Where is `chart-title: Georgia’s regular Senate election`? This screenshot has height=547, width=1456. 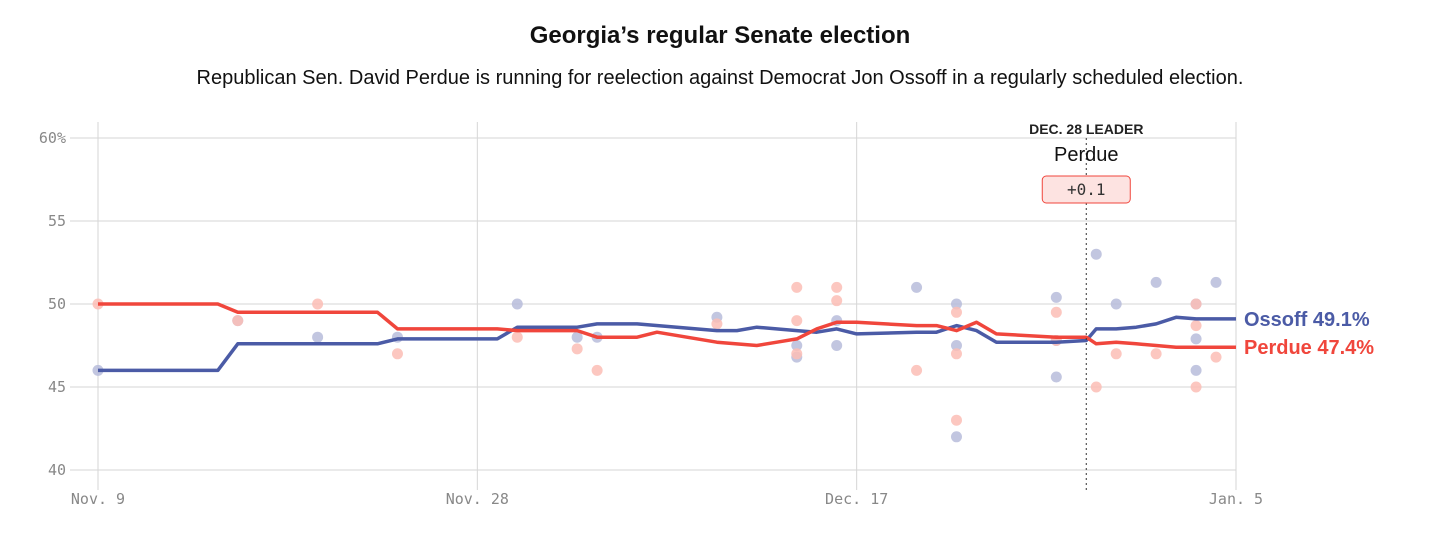 chart-title: Georgia’s regular Senate election is located at coordinates (720, 35).